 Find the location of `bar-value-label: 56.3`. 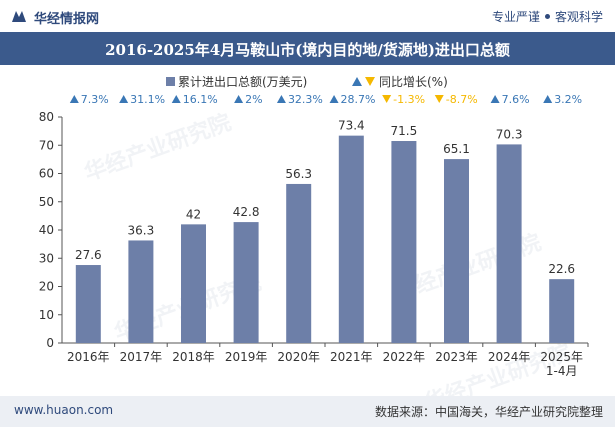

bar-value-label: 56.3 is located at coordinates (298, 174).